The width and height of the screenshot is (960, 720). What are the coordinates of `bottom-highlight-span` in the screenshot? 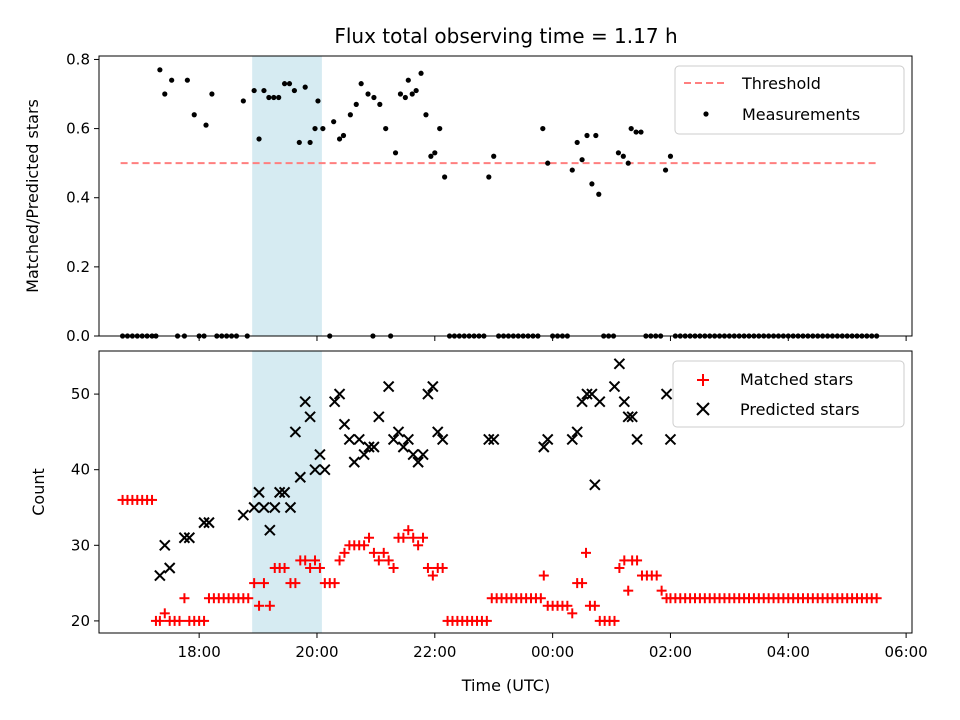 It's located at (287, 492).